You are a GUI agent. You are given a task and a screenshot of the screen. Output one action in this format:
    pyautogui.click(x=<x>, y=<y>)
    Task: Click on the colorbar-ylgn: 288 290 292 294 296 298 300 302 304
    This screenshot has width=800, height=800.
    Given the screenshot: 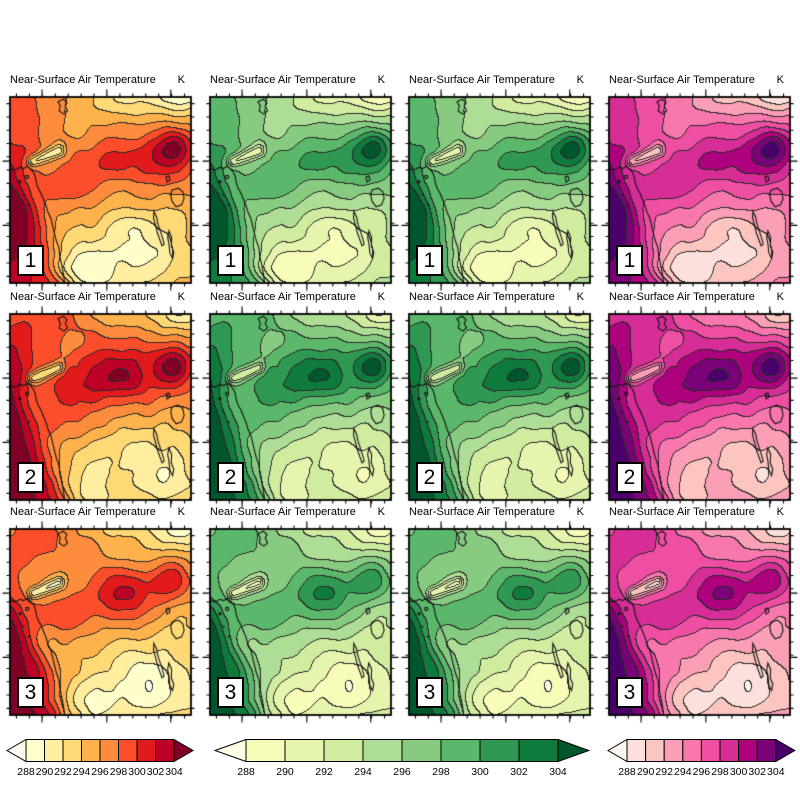 What is the action you would take?
    pyautogui.click(x=402, y=758)
    